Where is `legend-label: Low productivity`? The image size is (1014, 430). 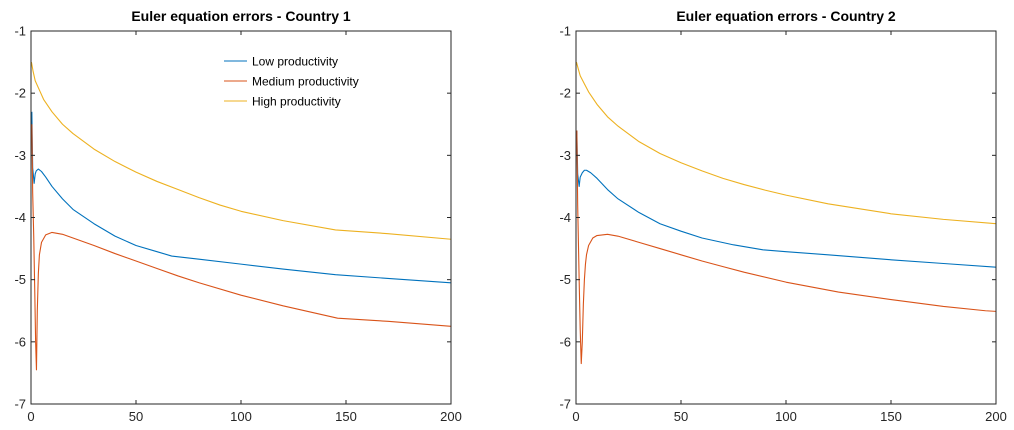
legend-label: Low productivity is located at coordinates (295, 62).